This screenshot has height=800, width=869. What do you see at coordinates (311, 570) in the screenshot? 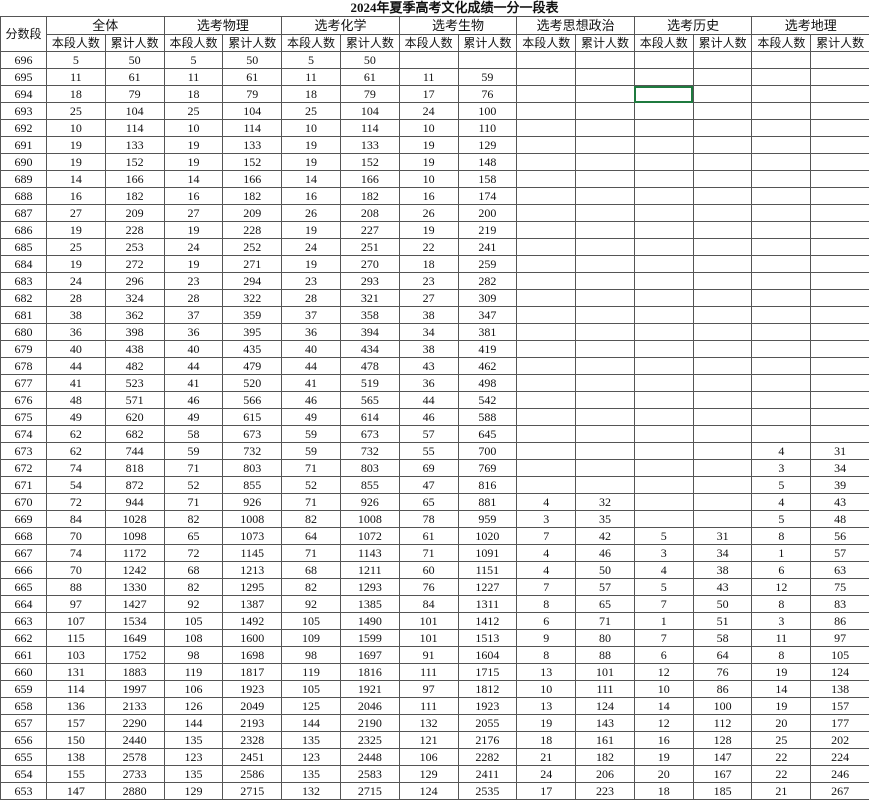
I see `count-cell: 68` at bounding box center [311, 570].